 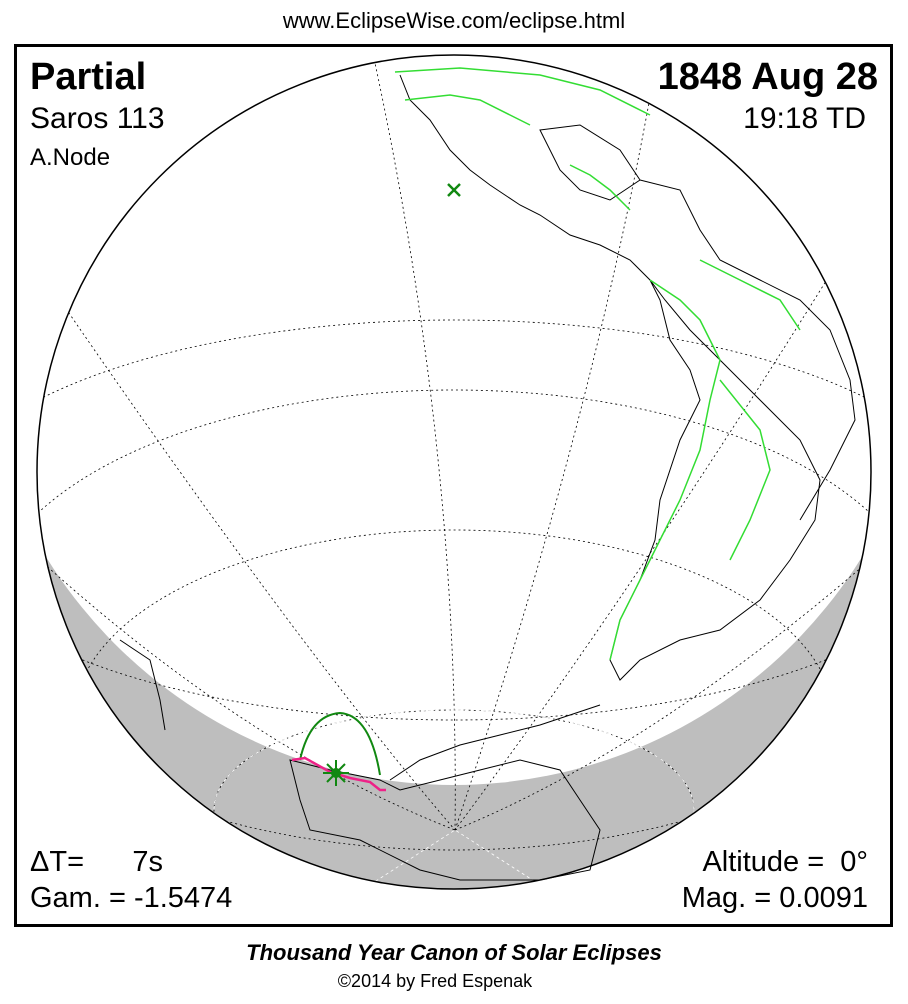 I want to click on delta-t: ΔT= 7s, so click(x=96, y=862).